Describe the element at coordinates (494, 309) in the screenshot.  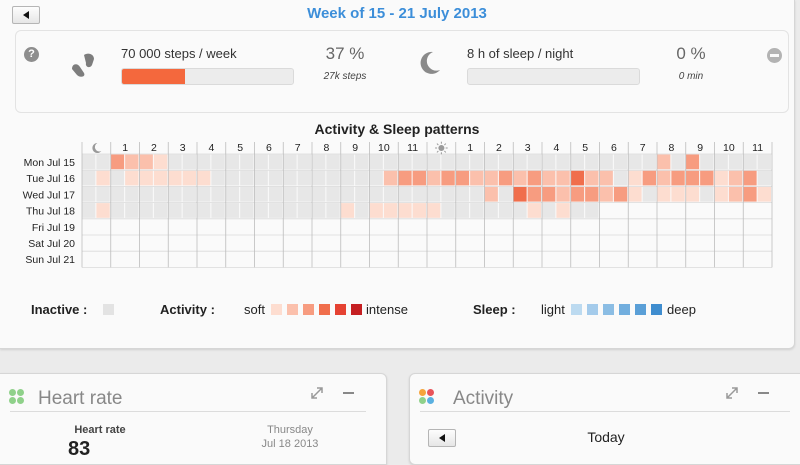
I see `legend-sleep-label: Sleep :` at that location.